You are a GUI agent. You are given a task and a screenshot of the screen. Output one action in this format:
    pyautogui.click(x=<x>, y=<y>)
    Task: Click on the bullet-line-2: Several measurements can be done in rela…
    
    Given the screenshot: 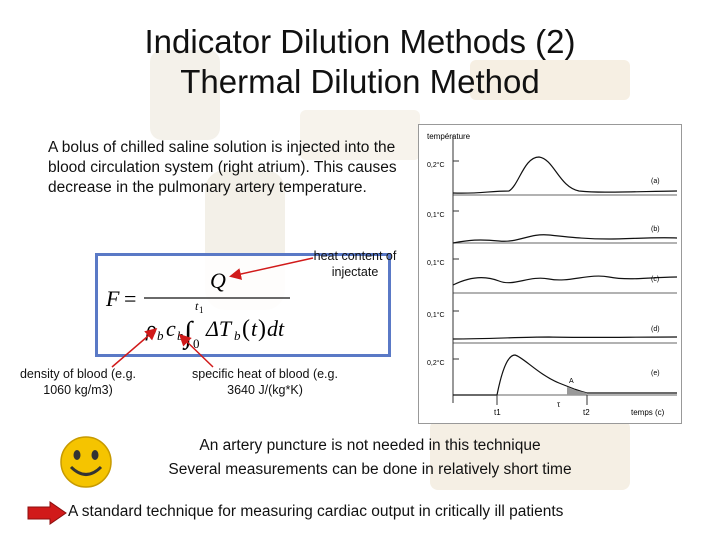 What is the action you would take?
    pyautogui.click(x=370, y=469)
    